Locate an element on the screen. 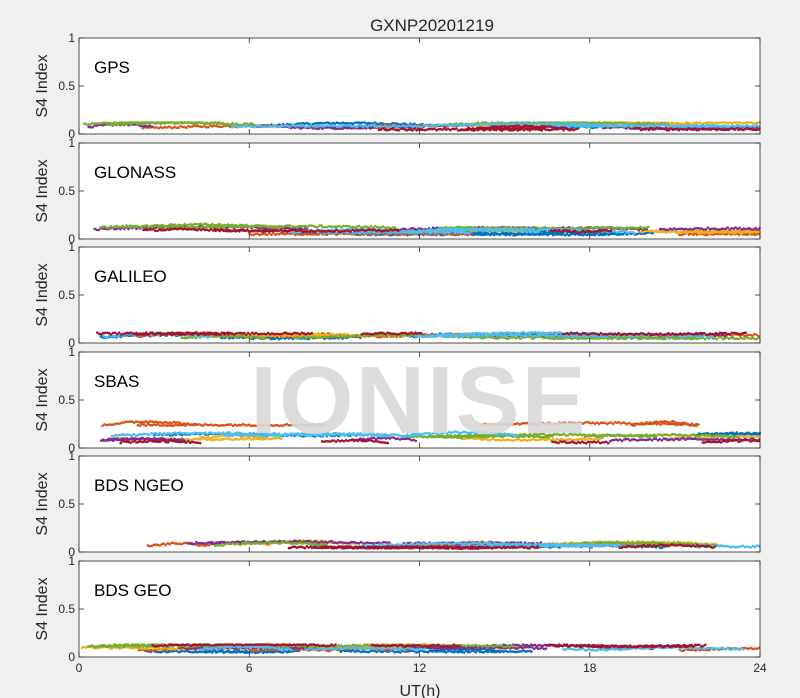 This screenshot has height=698, width=800. y-tick-label: 0.5 is located at coordinates (66, 191).